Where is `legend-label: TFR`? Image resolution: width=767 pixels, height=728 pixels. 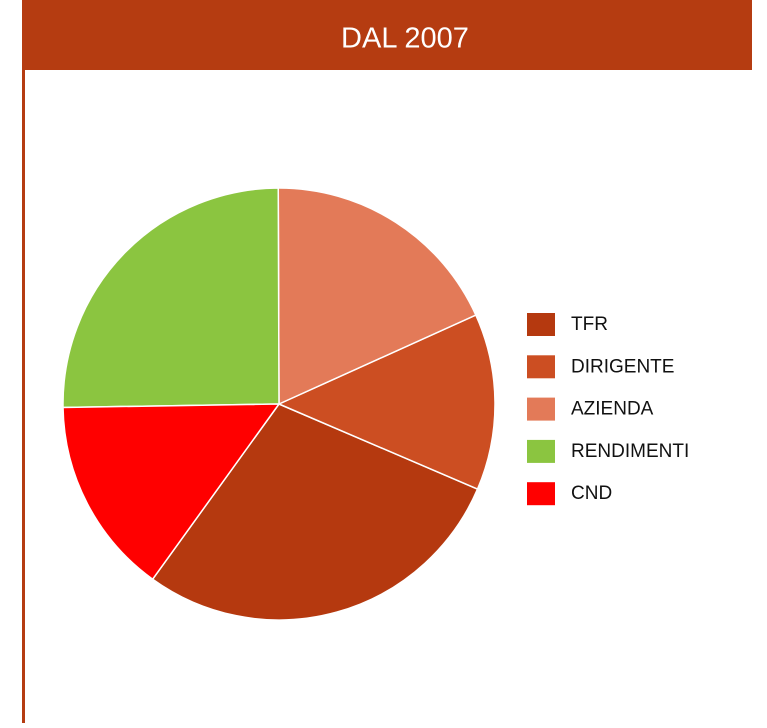
legend-label: TFR is located at coordinates (589, 324).